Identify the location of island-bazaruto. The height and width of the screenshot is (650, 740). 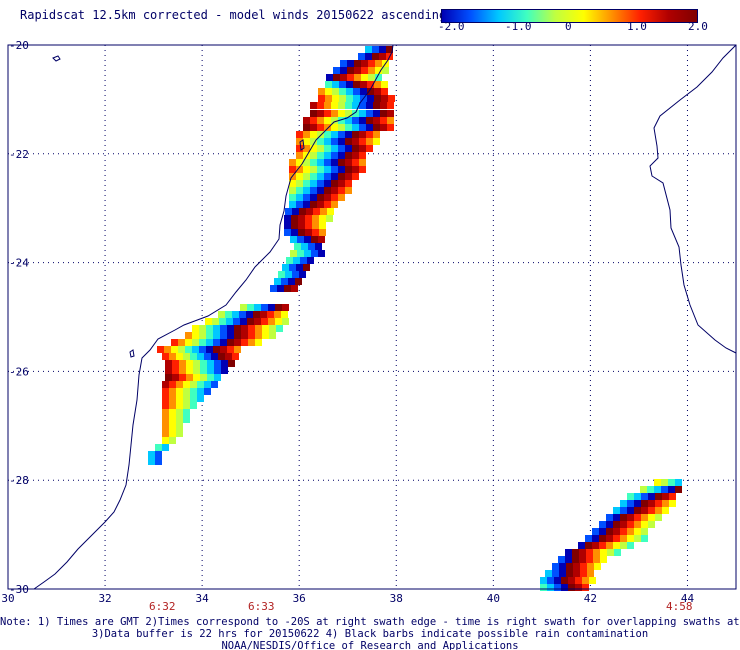
(302, 145).